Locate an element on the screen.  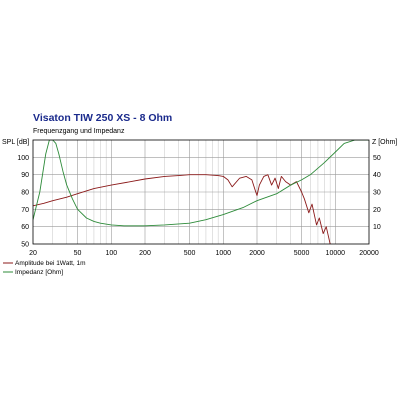
y-right-tick-label: 50 is located at coordinates (377, 158).